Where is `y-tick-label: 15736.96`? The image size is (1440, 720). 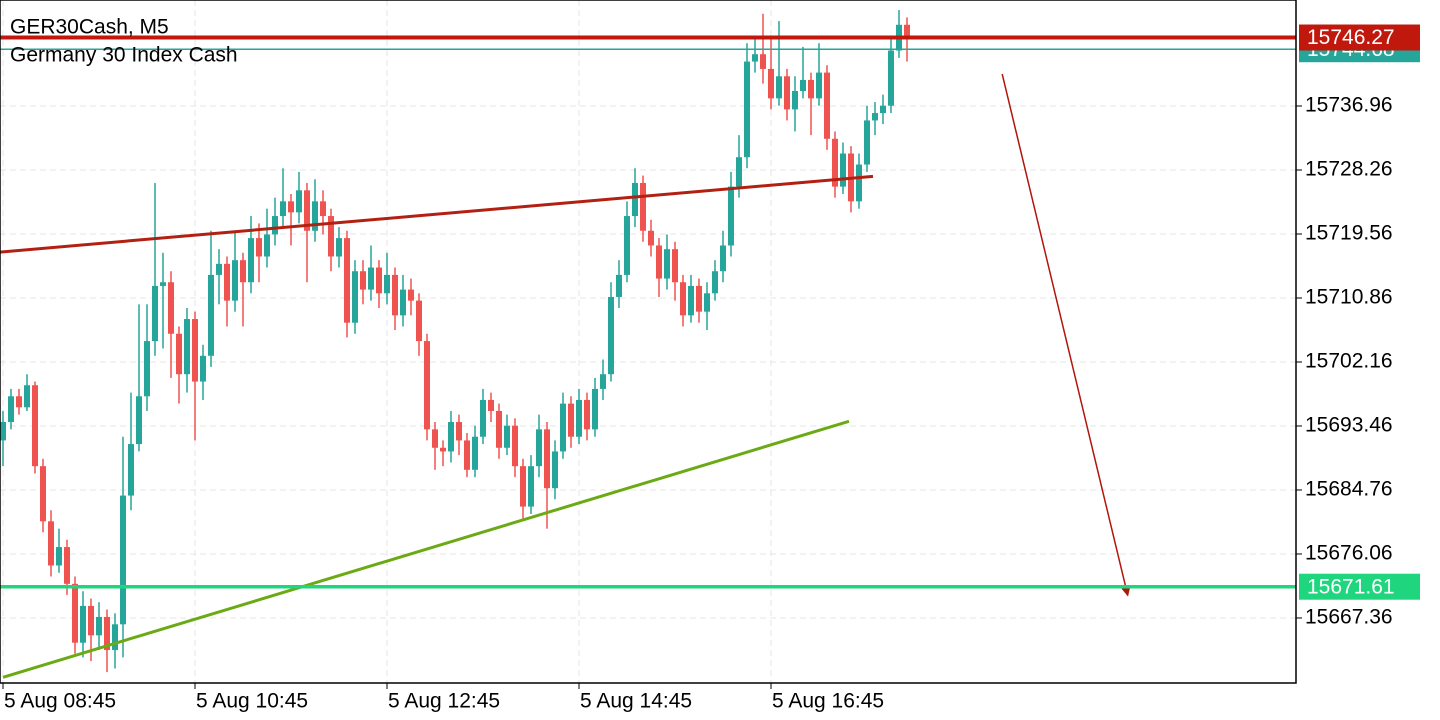 y-tick-label: 15736.96 is located at coordinates (1349, 105).